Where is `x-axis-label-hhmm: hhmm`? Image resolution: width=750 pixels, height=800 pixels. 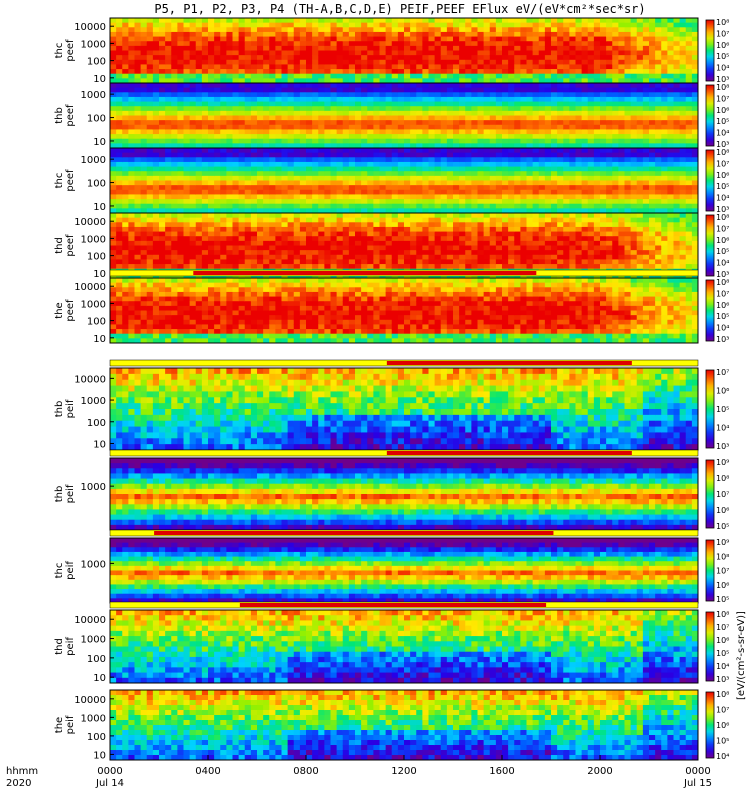
x-axis-label-hhmm: hhmm is located at coordinates (22, 771).